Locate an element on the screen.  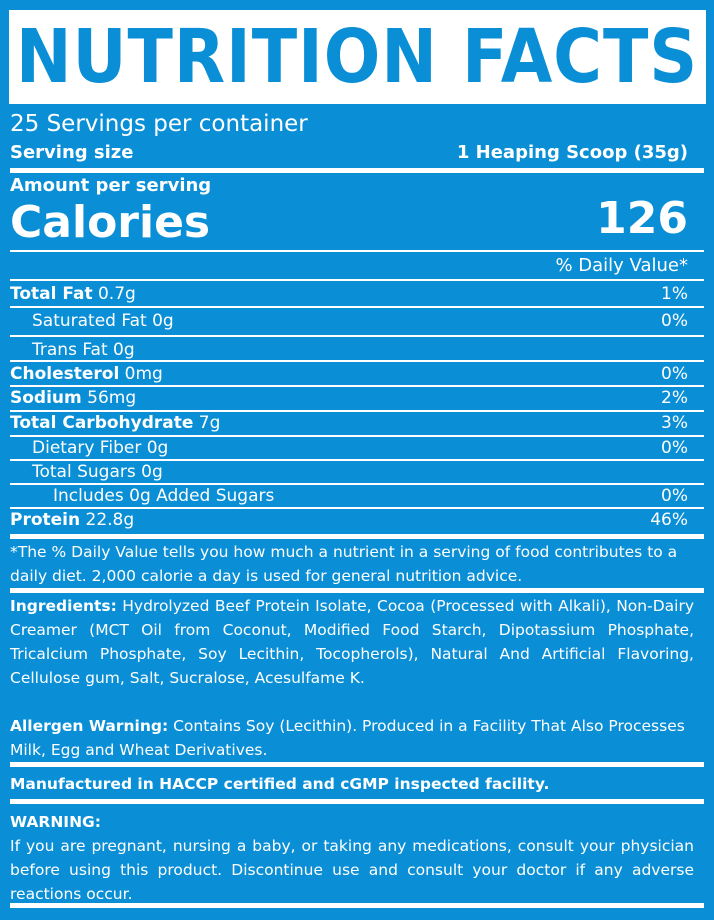
nutrient-row: Cholesterol 0mg 0% is located at coordinates (349, 374).